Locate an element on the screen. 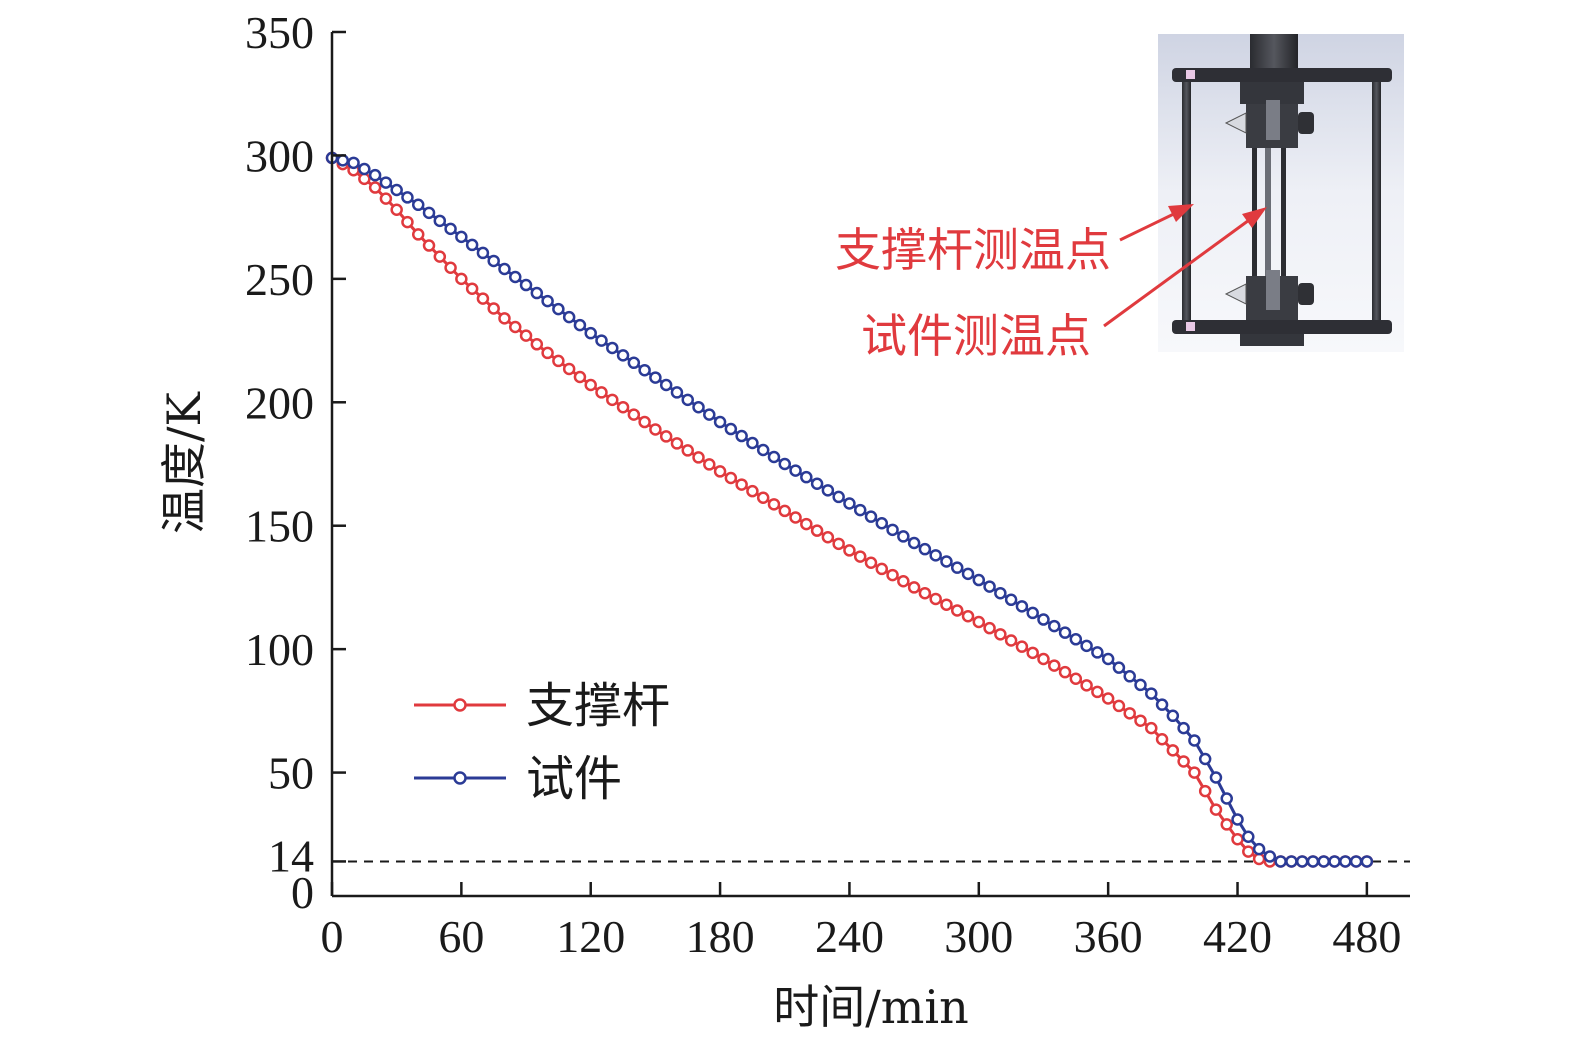 The image size is (1575, 1046). y-tick-label: 150 is located at coordinates (279, 526).